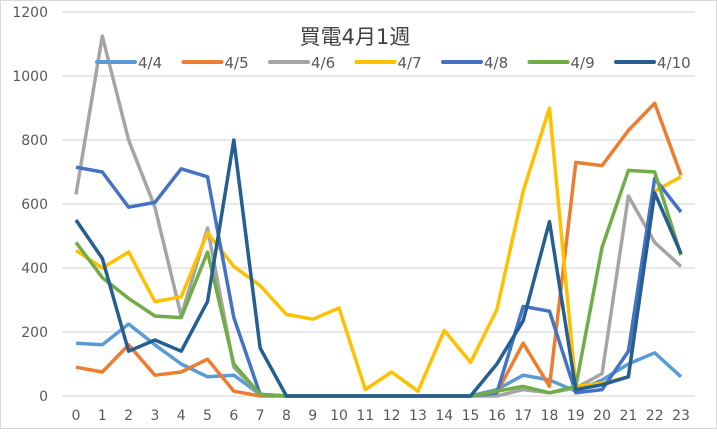 Image resolution: width=717 pixels, height=433 pixels. I want to click on y-tick-label: 800, so click(34, 141).